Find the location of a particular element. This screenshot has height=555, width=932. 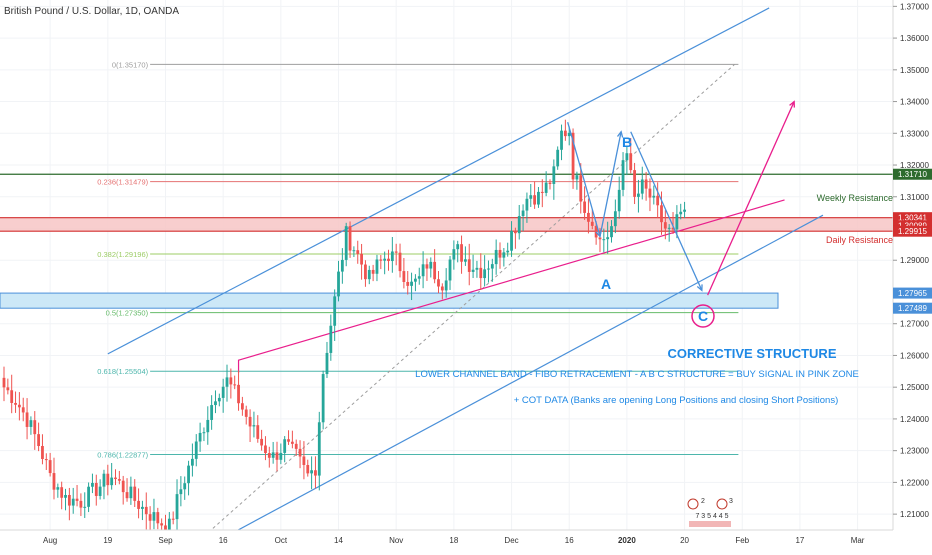

chart-title: British Pound / U.S. Dollar, 1D, OANDA is located at coordinates (91, 11).